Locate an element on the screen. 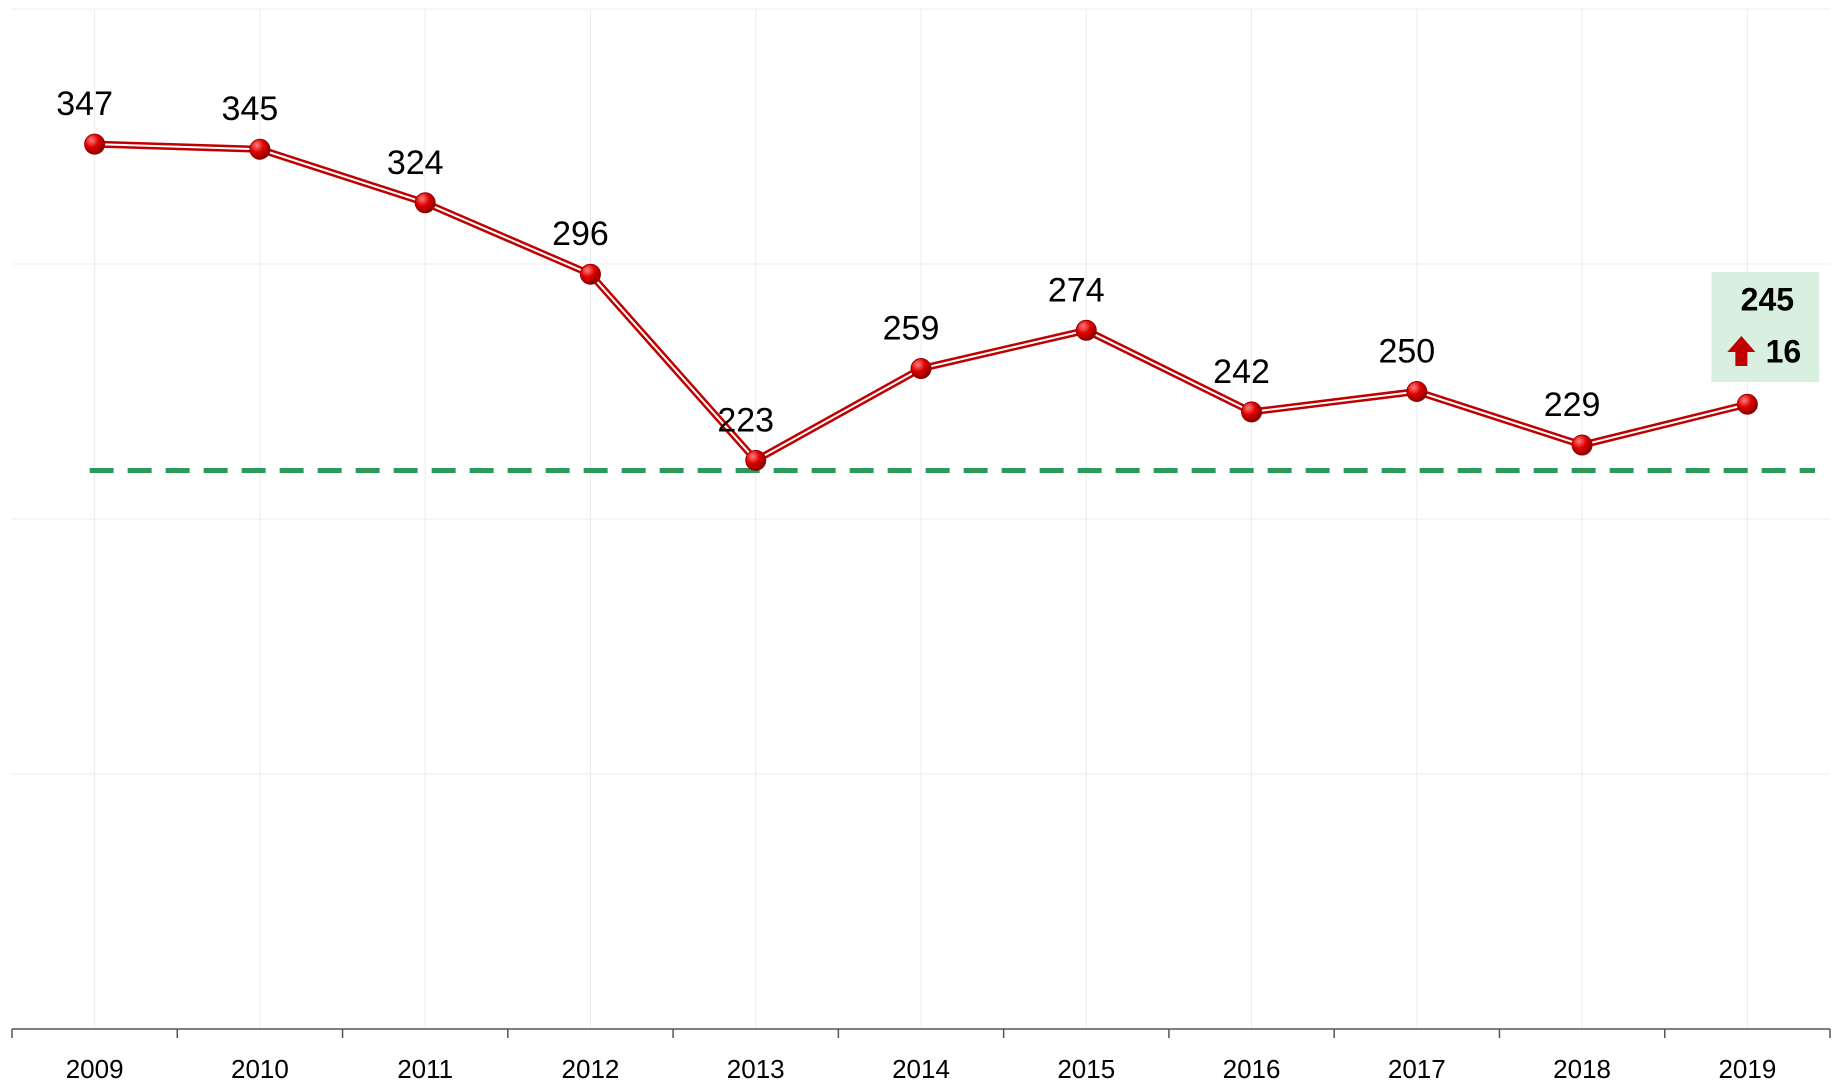 The height and width of the screenshot is (1091, 1835). x-tick-label: 2015 is located at coordinates (1086, 1069).